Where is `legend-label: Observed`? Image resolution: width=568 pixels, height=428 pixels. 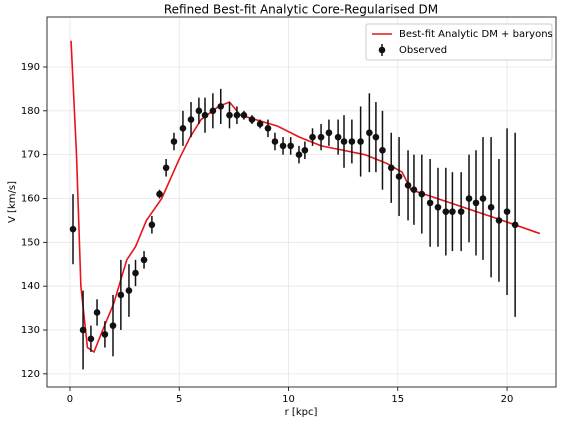 legend-label: Observed is located at coordinates (423, 50).